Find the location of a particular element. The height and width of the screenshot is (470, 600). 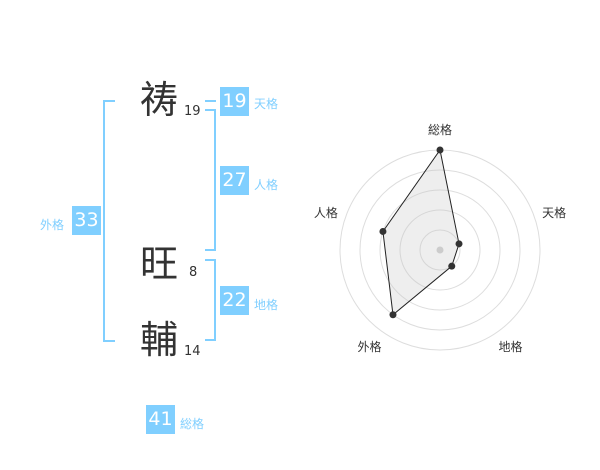

radar-axis-label: 天格 is located at coordinates (554, 212).